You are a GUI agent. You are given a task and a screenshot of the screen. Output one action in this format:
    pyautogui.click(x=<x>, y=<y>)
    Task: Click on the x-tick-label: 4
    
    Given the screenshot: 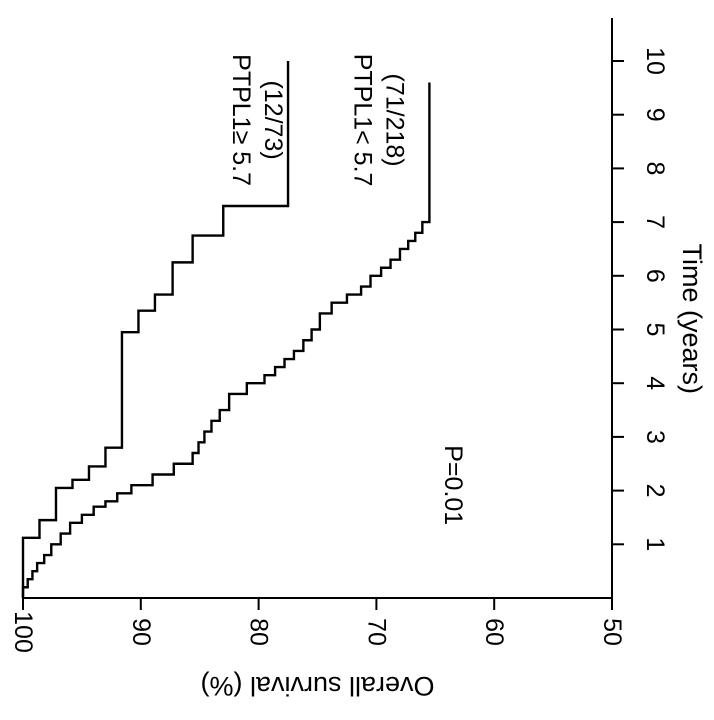 What is the action you would take?
    pyautogui.click(x=655, y=383)
    